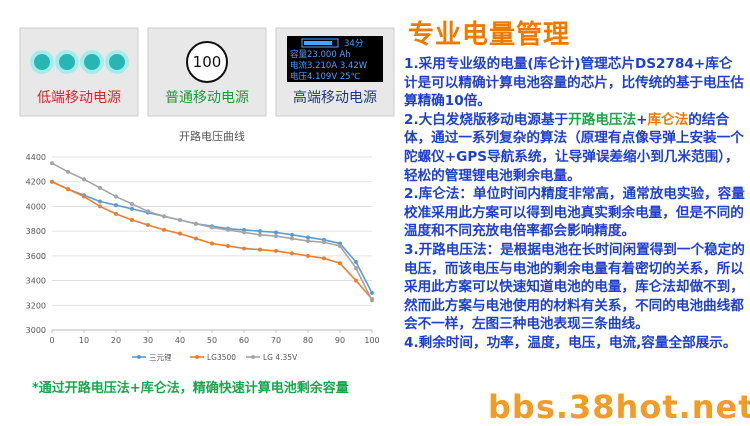 This screenshot has width=750, height=426. What do you see at coordinates (207, 98) in the screenshot?
I see `panel-label: 普通移动电源` at bounding box center [207, 98].